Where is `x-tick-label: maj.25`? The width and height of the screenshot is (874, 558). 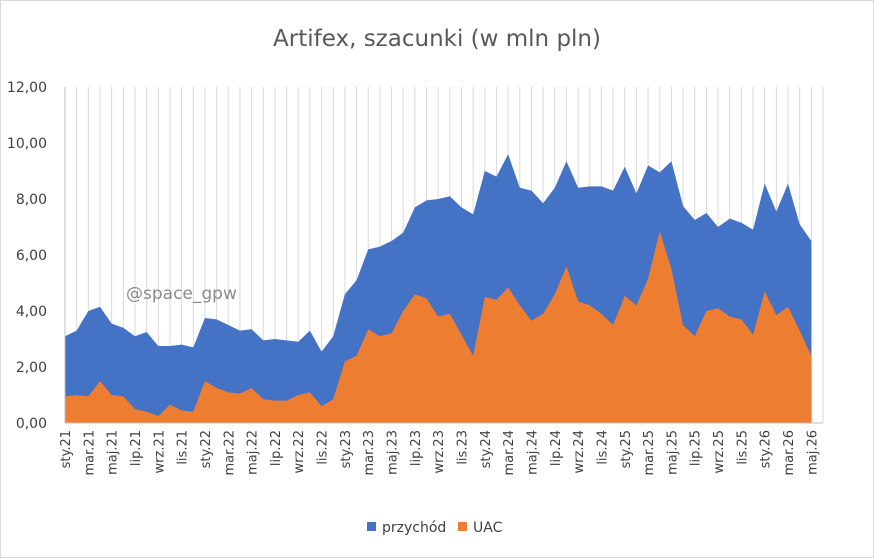
x-tick-label: maj.25 is located at coordinates (672, 452).